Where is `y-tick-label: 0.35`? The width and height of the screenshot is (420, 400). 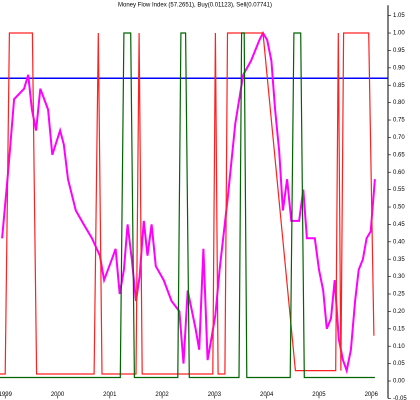
y-tick-label: 0.35 is located at coordinates (399, 260).